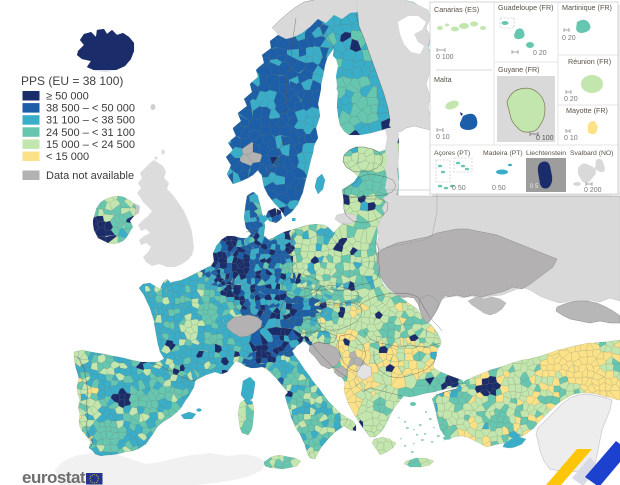  What do you see at coordinates (72, 81) in the screenshot?
I see `svg-text: PPS (EU = 38 100)` at bounding box center [72, 81].